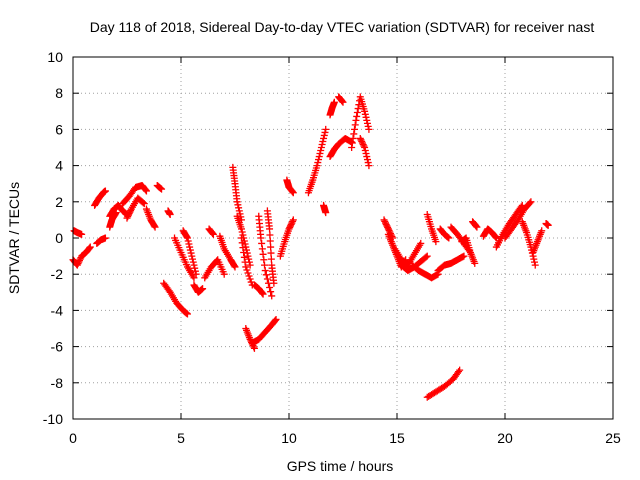 The width and height of the screenshot is (640, 480). I want to click on data-series-t29, so click(317, 161).